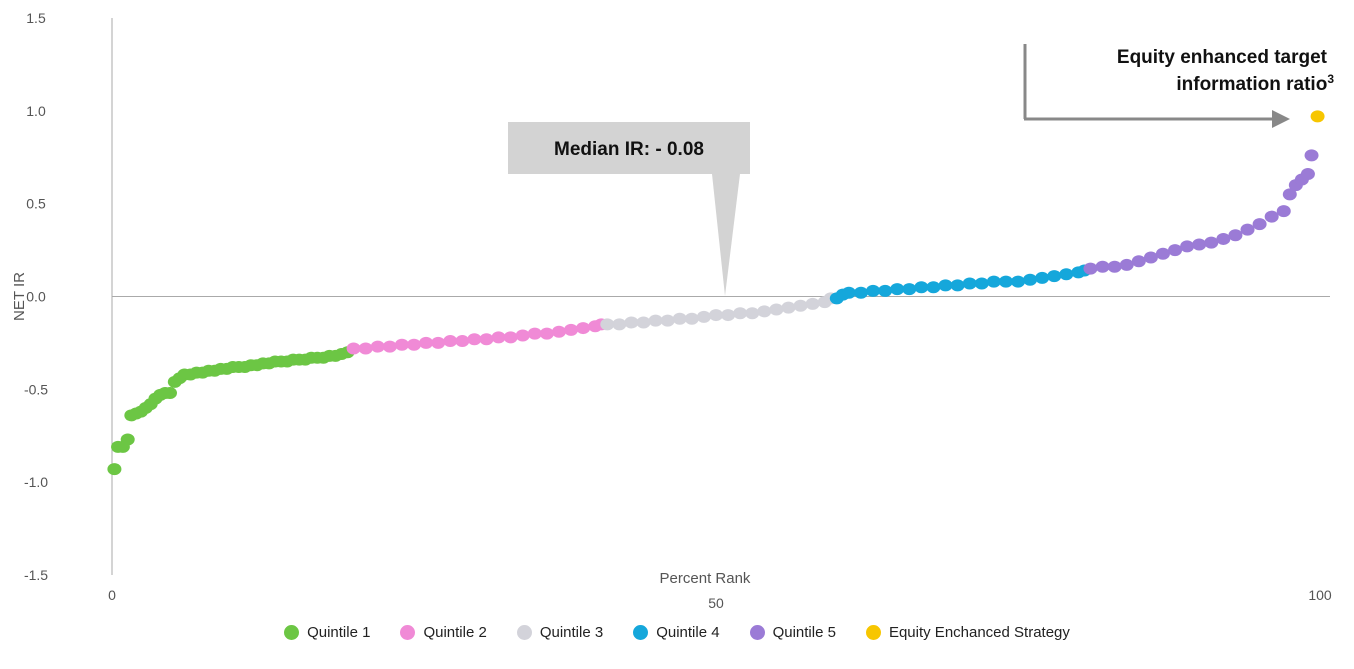  I want to click on y-tick-label: 1.0, so click(36, 111).